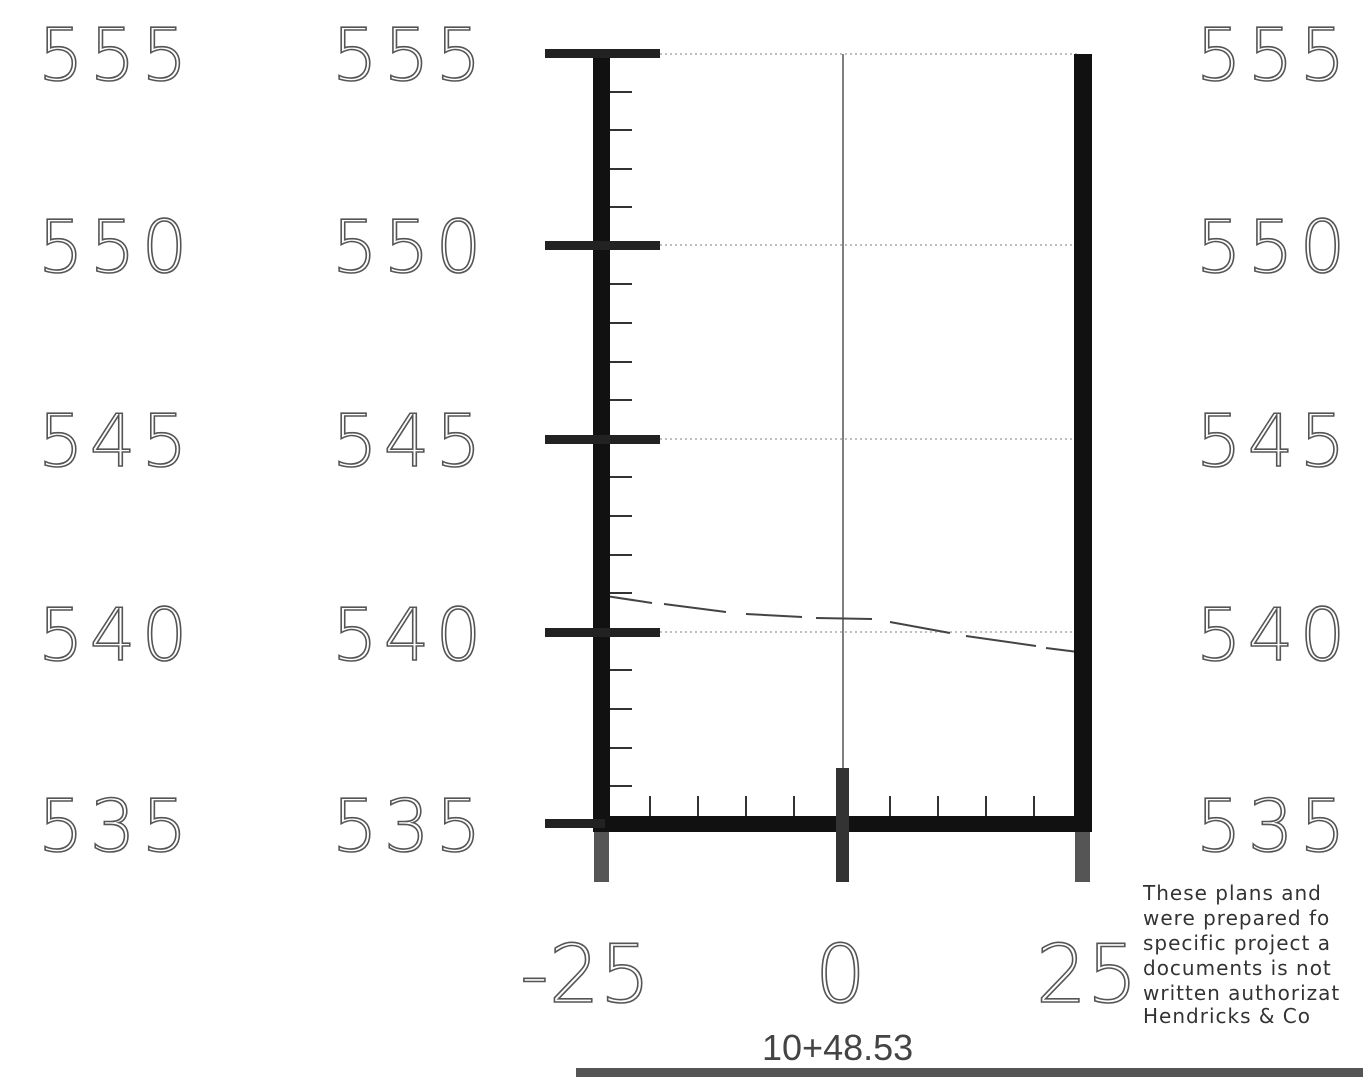 The image size is (1363, 1077). I want to click on elevation-labels-left-outer: 555 550 545 540 535, so click(115, 440).